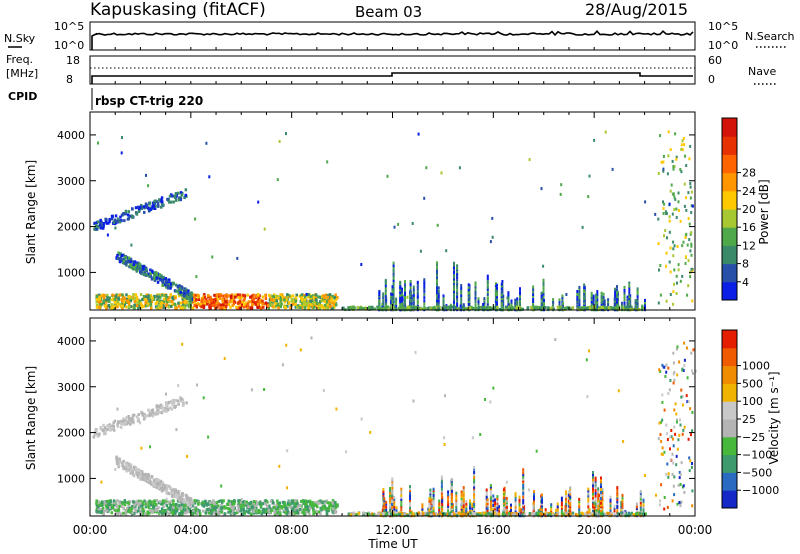 The image size is (800, 554). What do you see at coordinates (71, 181) in the screenshot?
I see `y-tick-label-2: 3000` at bounding box center [71, 181].